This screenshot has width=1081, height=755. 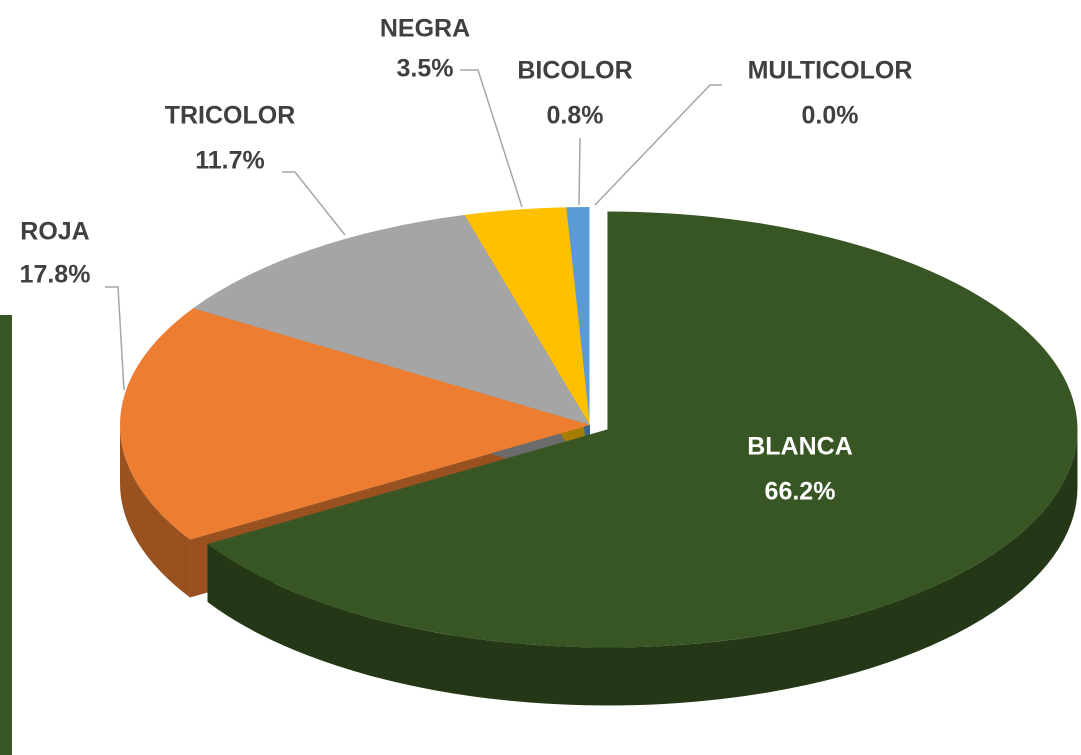 I want to click on category-label: BICOLOR, so click(x=574, y=71).